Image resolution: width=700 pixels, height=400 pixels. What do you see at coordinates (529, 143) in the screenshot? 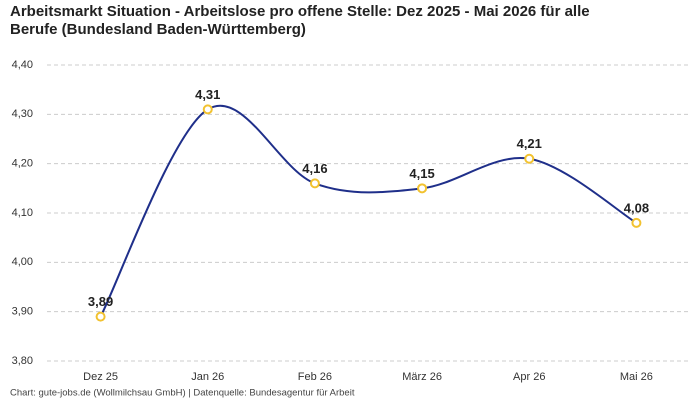
I see `data-label: 4,21` at bounding box center [529, 143].